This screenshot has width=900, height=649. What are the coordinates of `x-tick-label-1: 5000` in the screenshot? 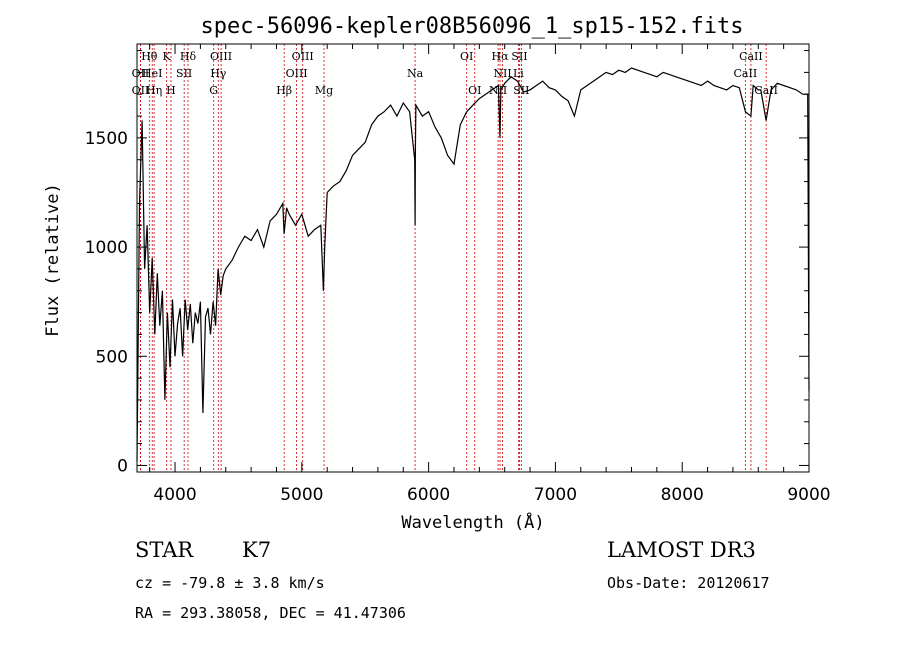 It's located at (301, 495).